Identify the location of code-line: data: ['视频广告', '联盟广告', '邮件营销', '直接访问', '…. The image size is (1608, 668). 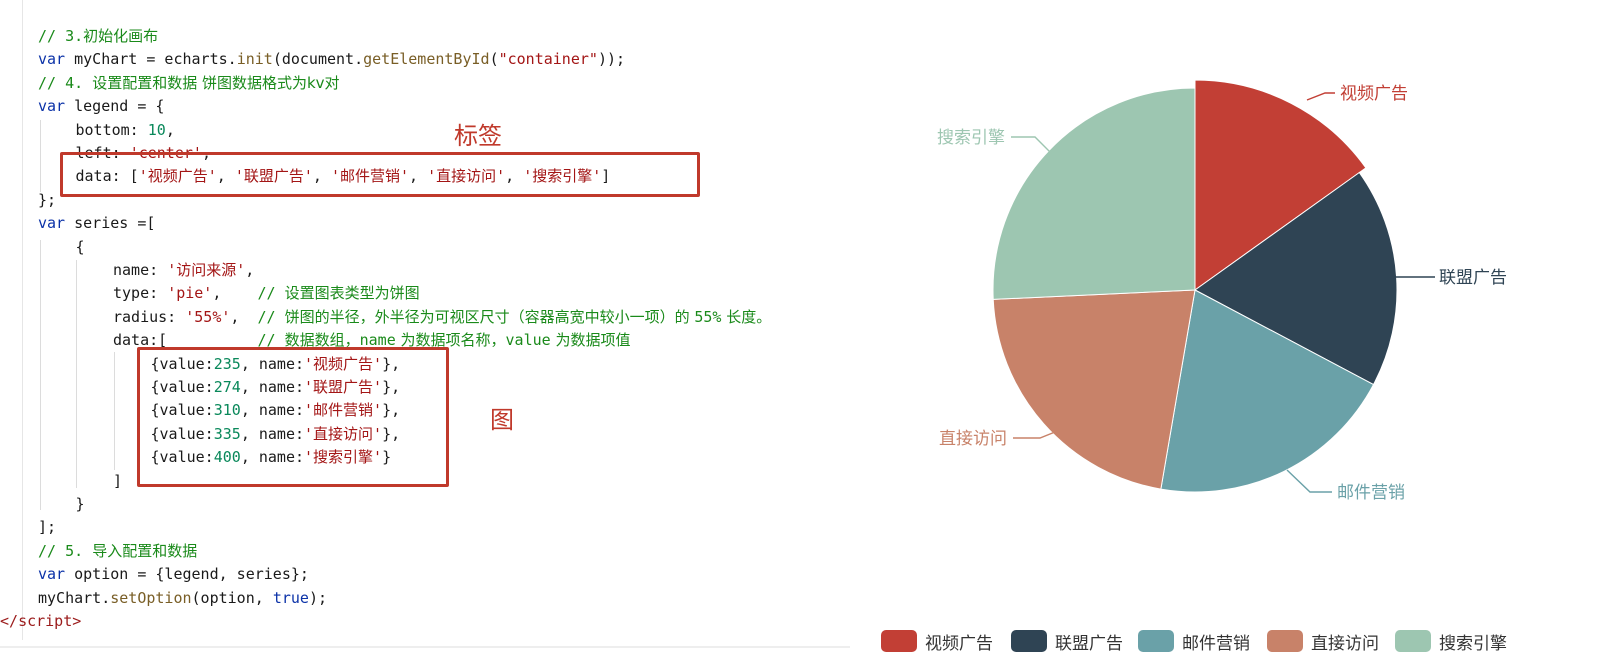
(343, 176).